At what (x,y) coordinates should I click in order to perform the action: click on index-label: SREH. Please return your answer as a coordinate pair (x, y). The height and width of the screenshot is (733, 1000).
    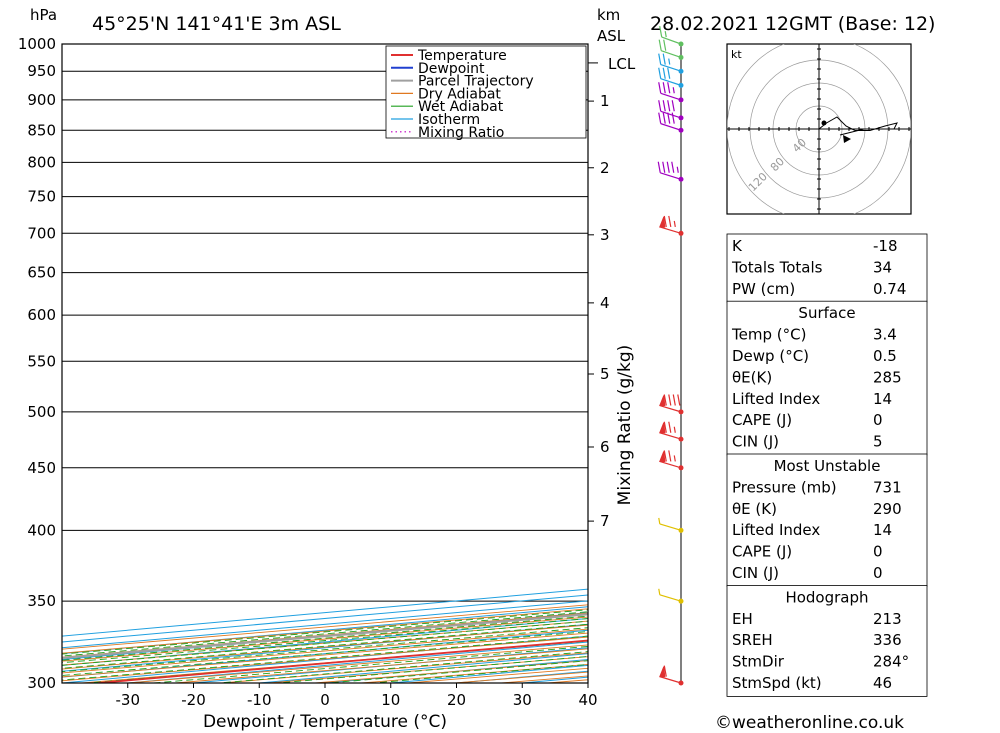
    Looking at the image, I should click on (752, 640).